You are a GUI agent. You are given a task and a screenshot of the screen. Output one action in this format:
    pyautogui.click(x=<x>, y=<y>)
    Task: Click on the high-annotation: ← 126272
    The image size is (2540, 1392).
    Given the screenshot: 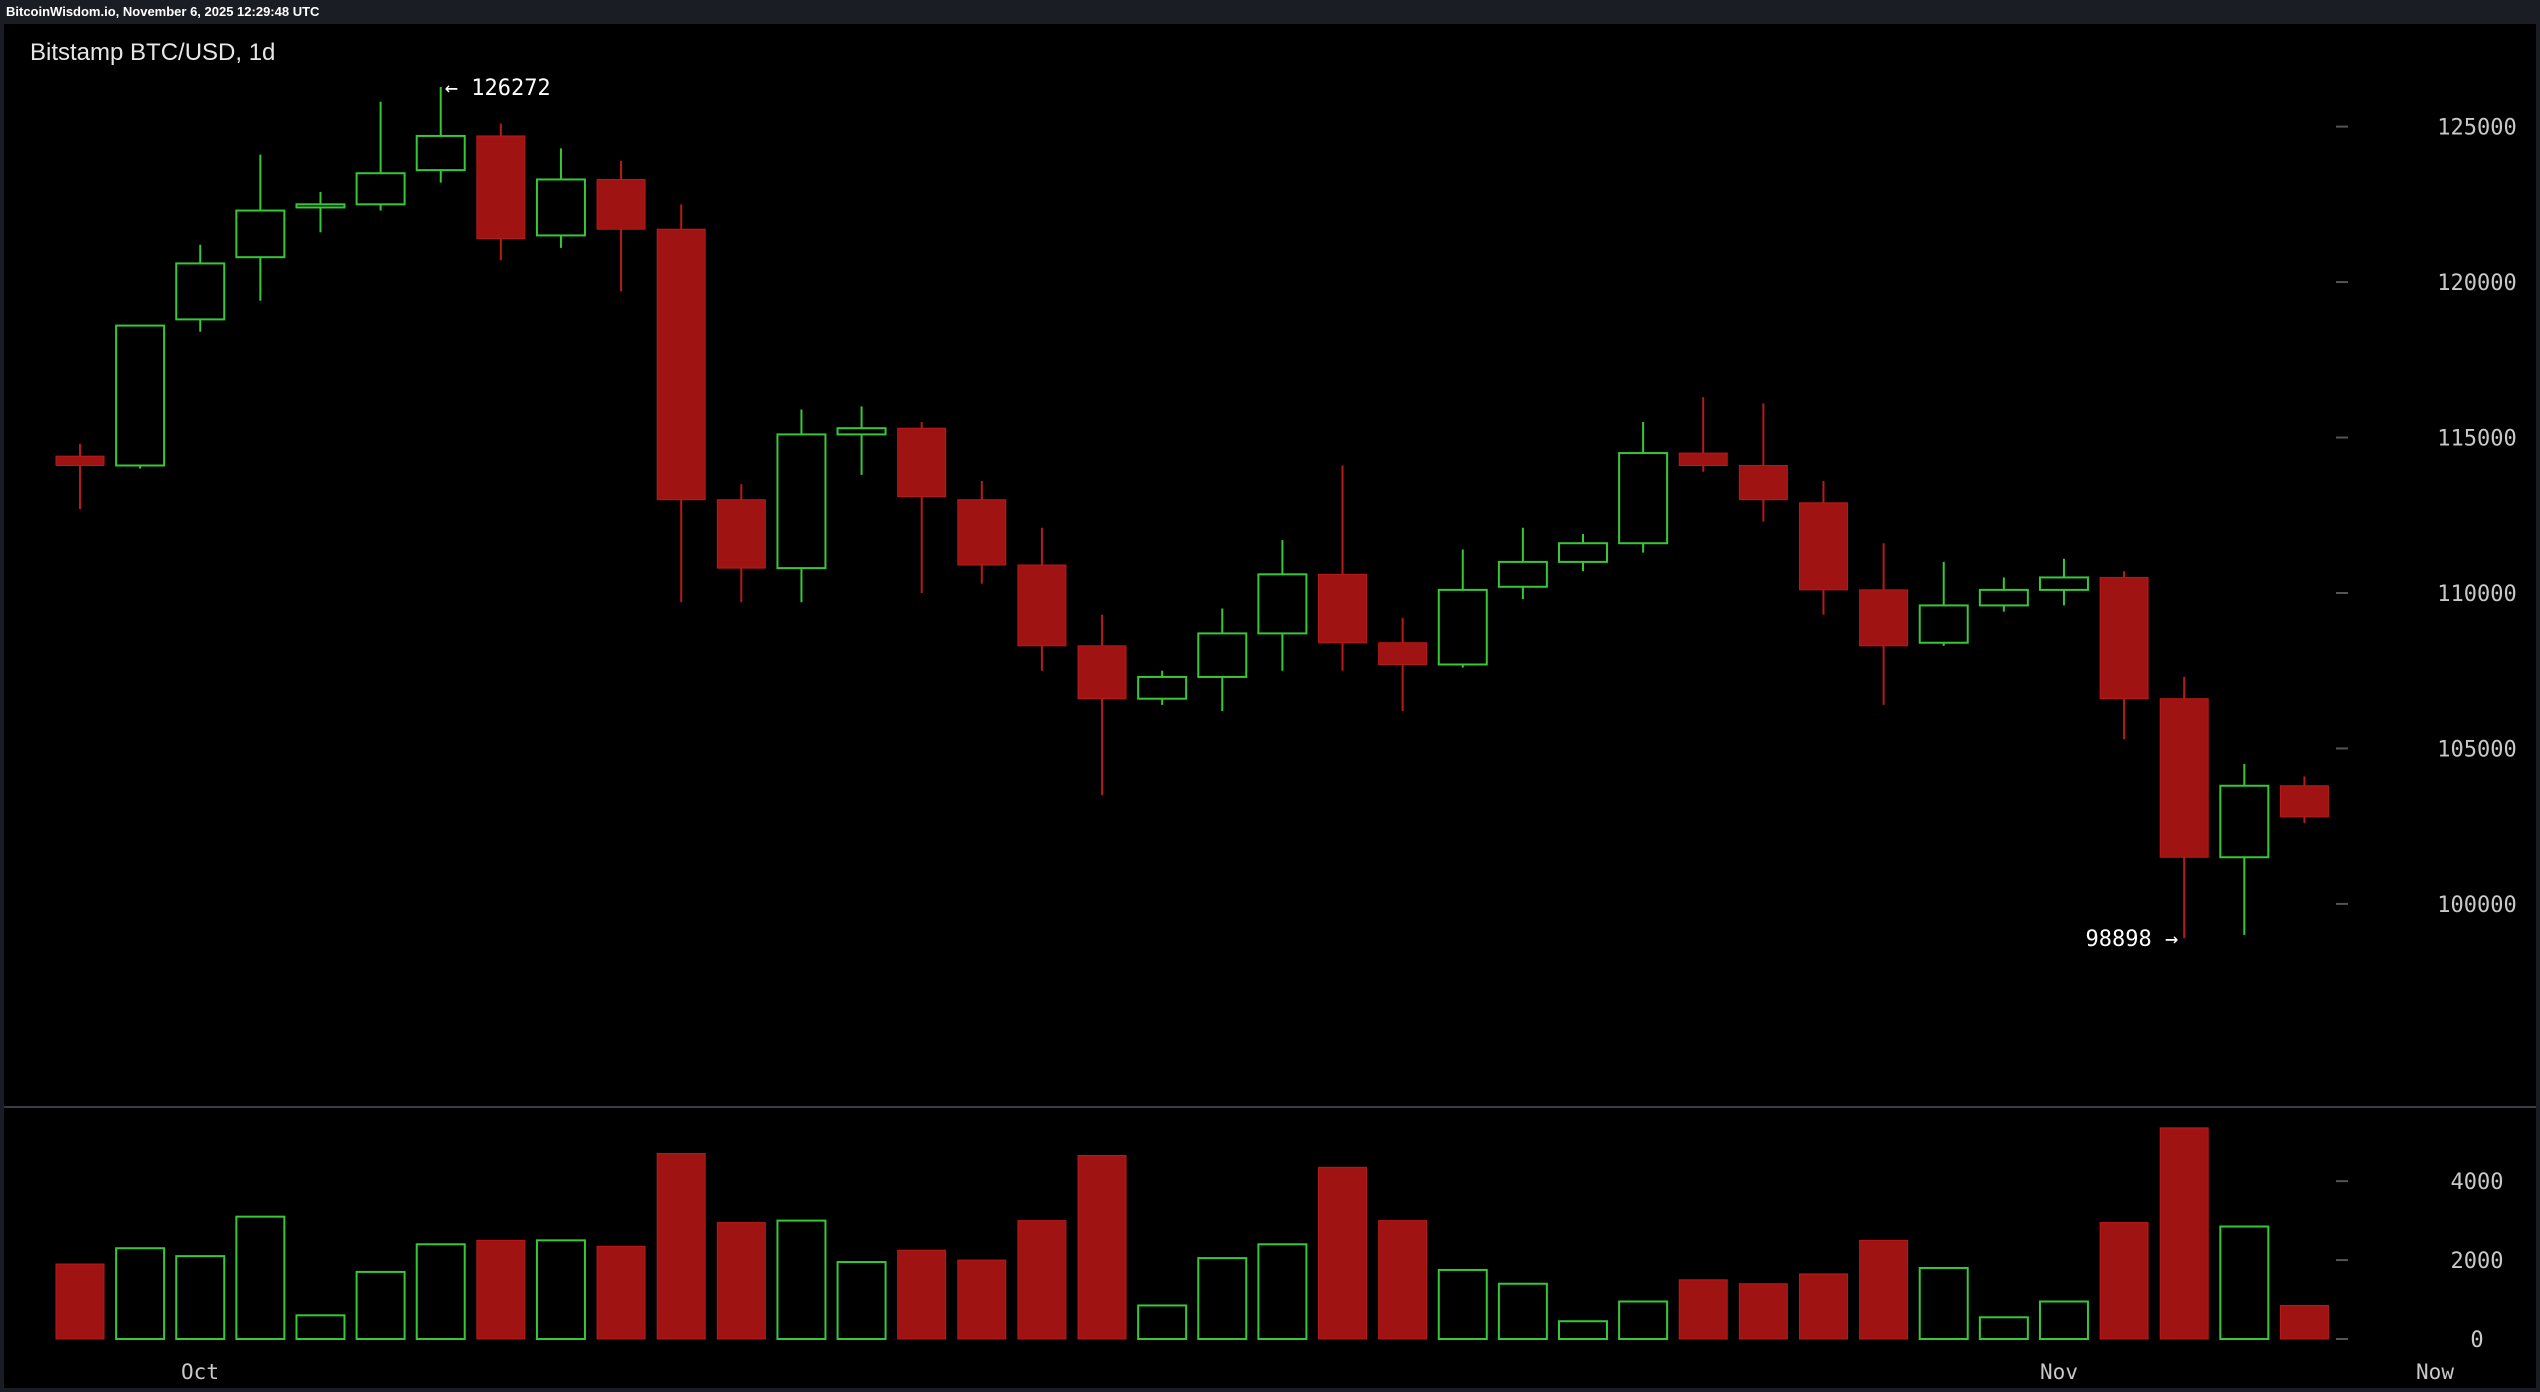 What is the action you would take?
    pyautogui.click(x=498, y=88)
    